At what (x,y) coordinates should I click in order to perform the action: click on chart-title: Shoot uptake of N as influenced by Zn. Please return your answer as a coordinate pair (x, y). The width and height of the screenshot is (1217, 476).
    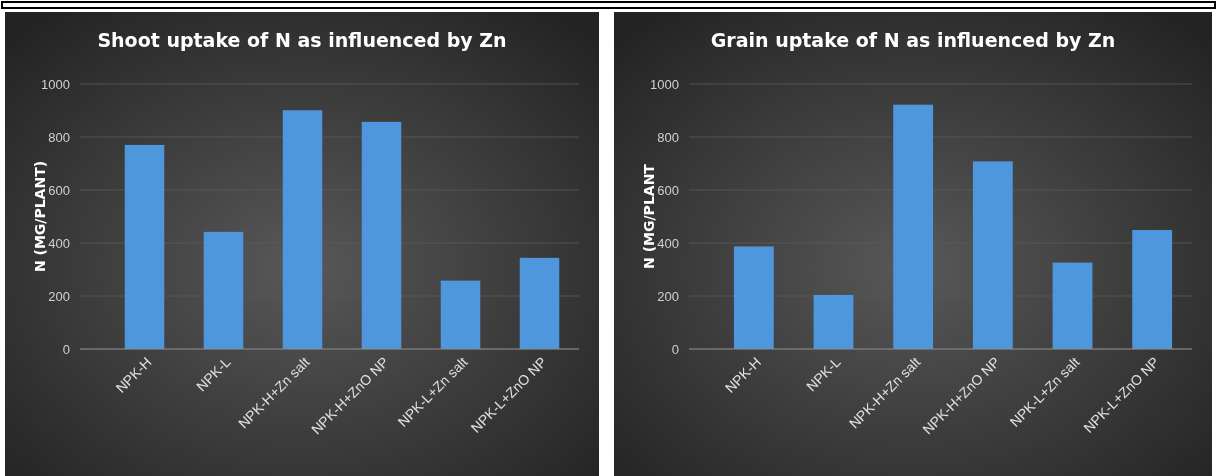
    Looking at the image, I should click on (302, 40).